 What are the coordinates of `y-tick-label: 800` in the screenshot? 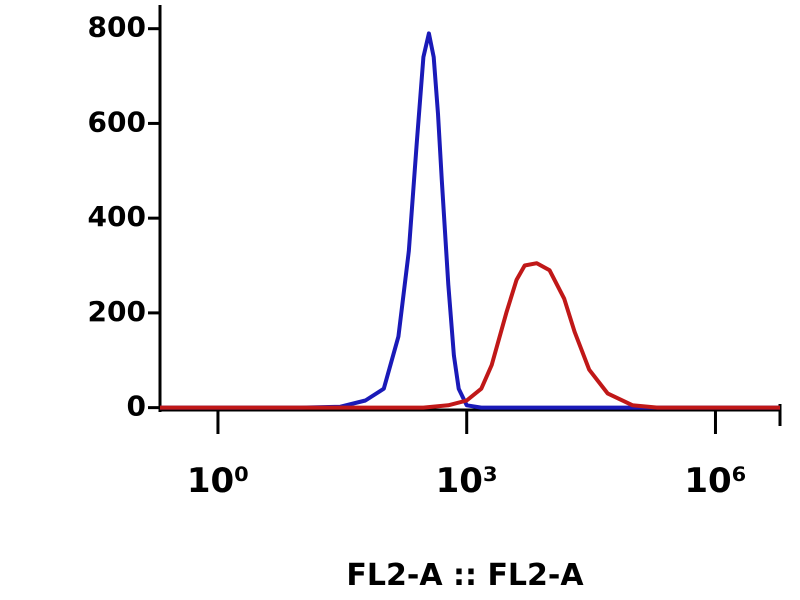 It's located at (117, 27).